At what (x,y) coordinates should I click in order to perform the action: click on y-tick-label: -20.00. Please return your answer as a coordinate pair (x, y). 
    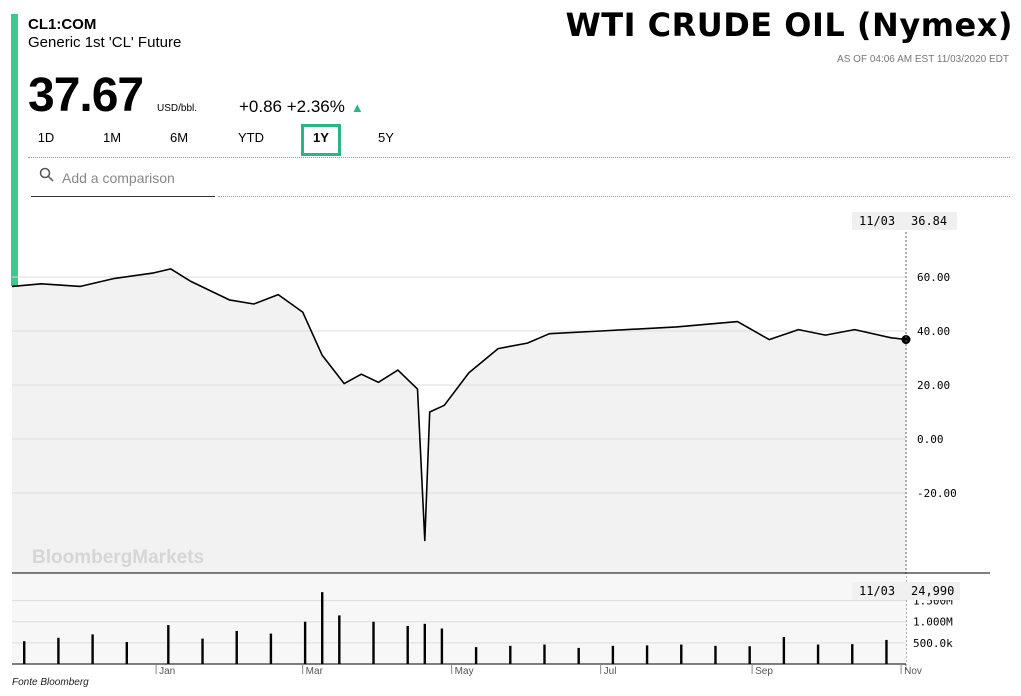
    Looking at the image, I should click on (937, 493).